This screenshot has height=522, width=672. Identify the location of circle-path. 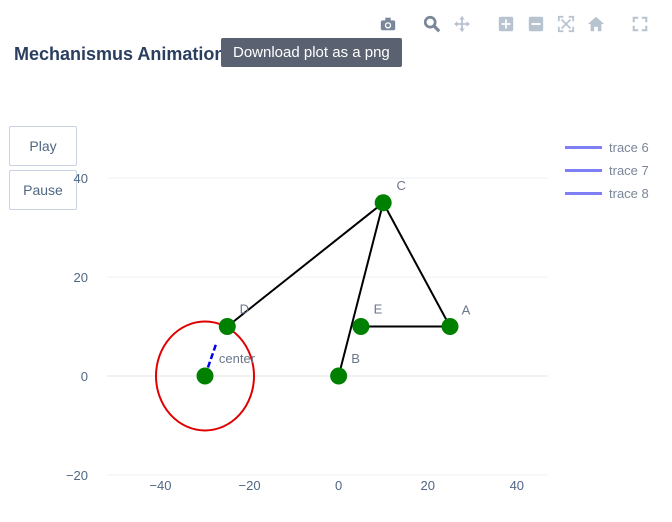
(205, 376).